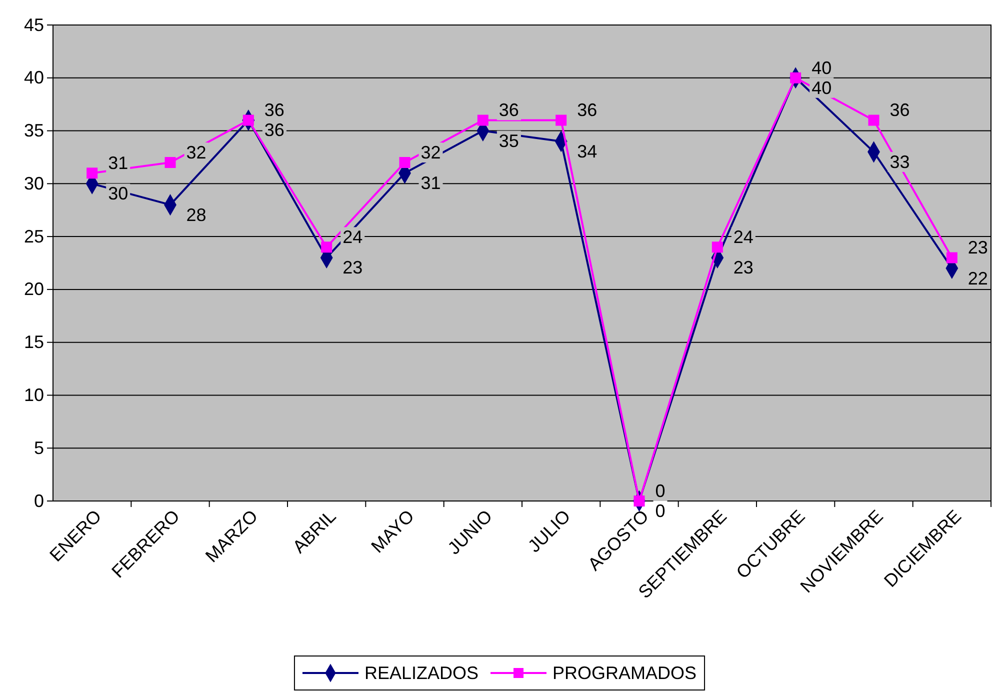  I want to click on y-tick-label: 35, so click(34, 130).